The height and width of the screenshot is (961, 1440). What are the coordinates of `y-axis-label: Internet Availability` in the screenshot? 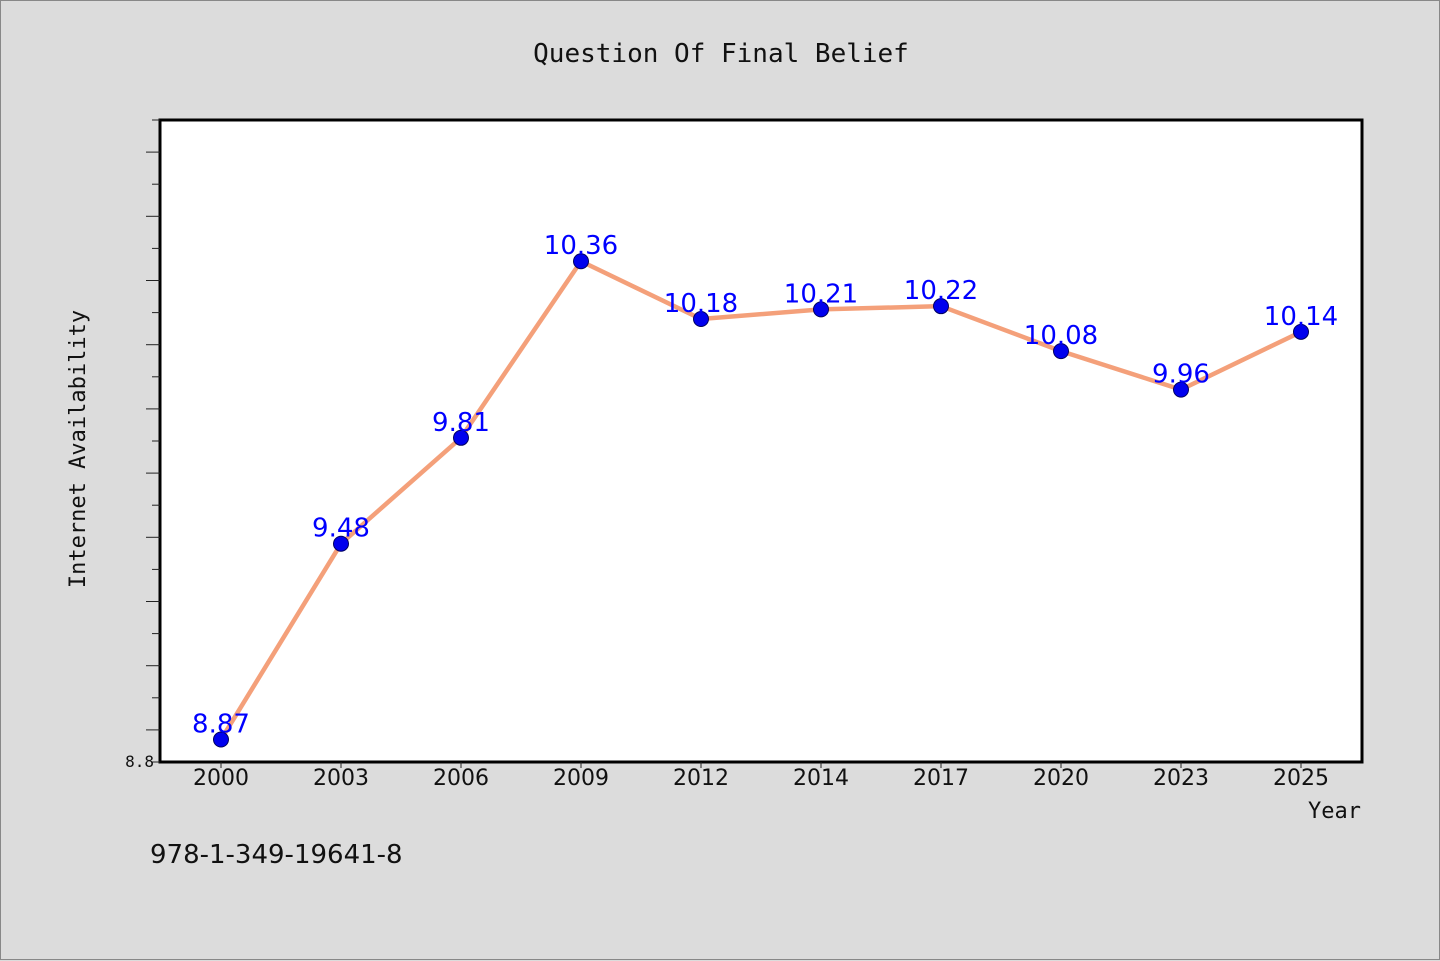 It's located at (78, 449).